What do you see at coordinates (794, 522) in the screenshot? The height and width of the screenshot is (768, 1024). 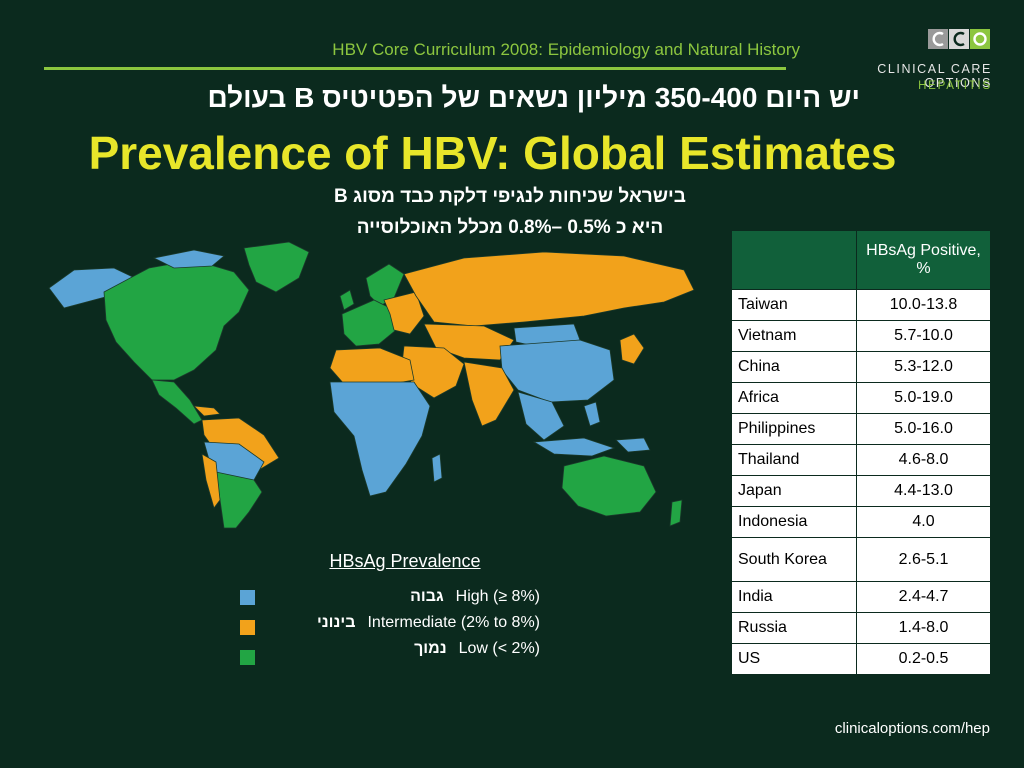 I see `table-cell-country: Indonesia` at bounding box center [794, 522].